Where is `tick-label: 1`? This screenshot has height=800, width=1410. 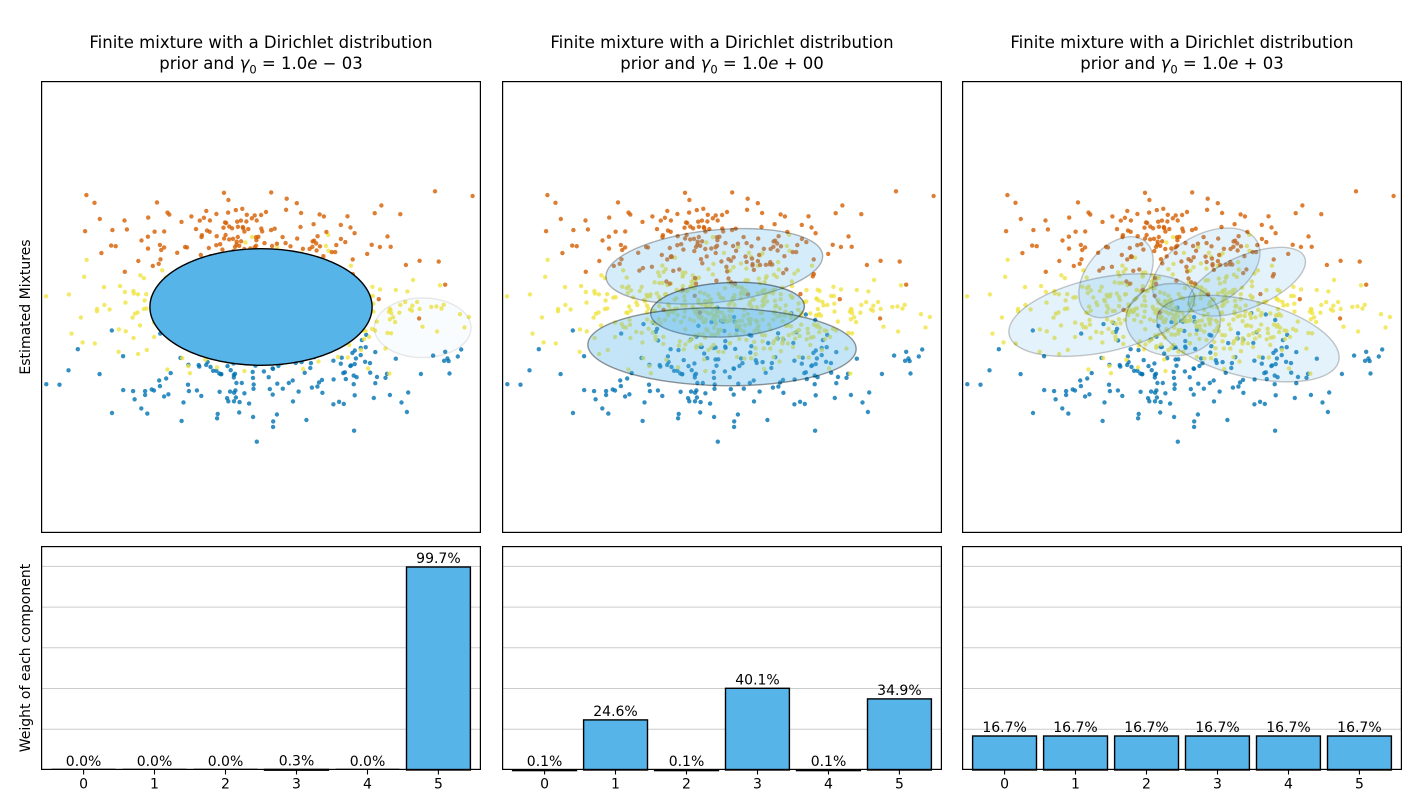
tick-label: 1 is located at coordinates (154, 785).